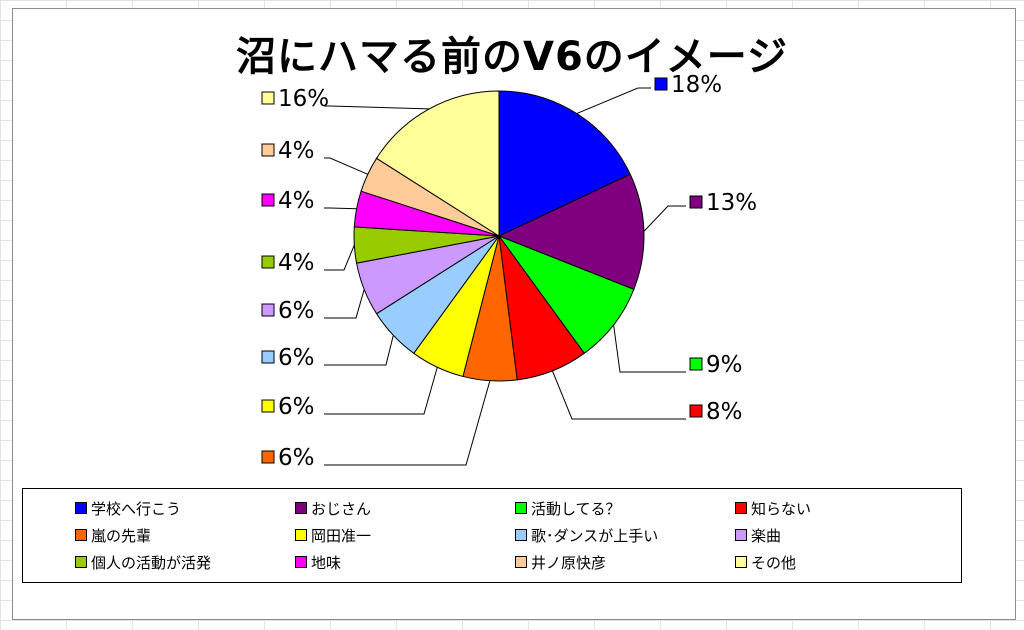 The width and height of the screenshot is (1024, 630). What do you see at coordinates (341, 535) in the screenshot?
I see `legend-label: 岡田准一` at bounding box center [341, 535].